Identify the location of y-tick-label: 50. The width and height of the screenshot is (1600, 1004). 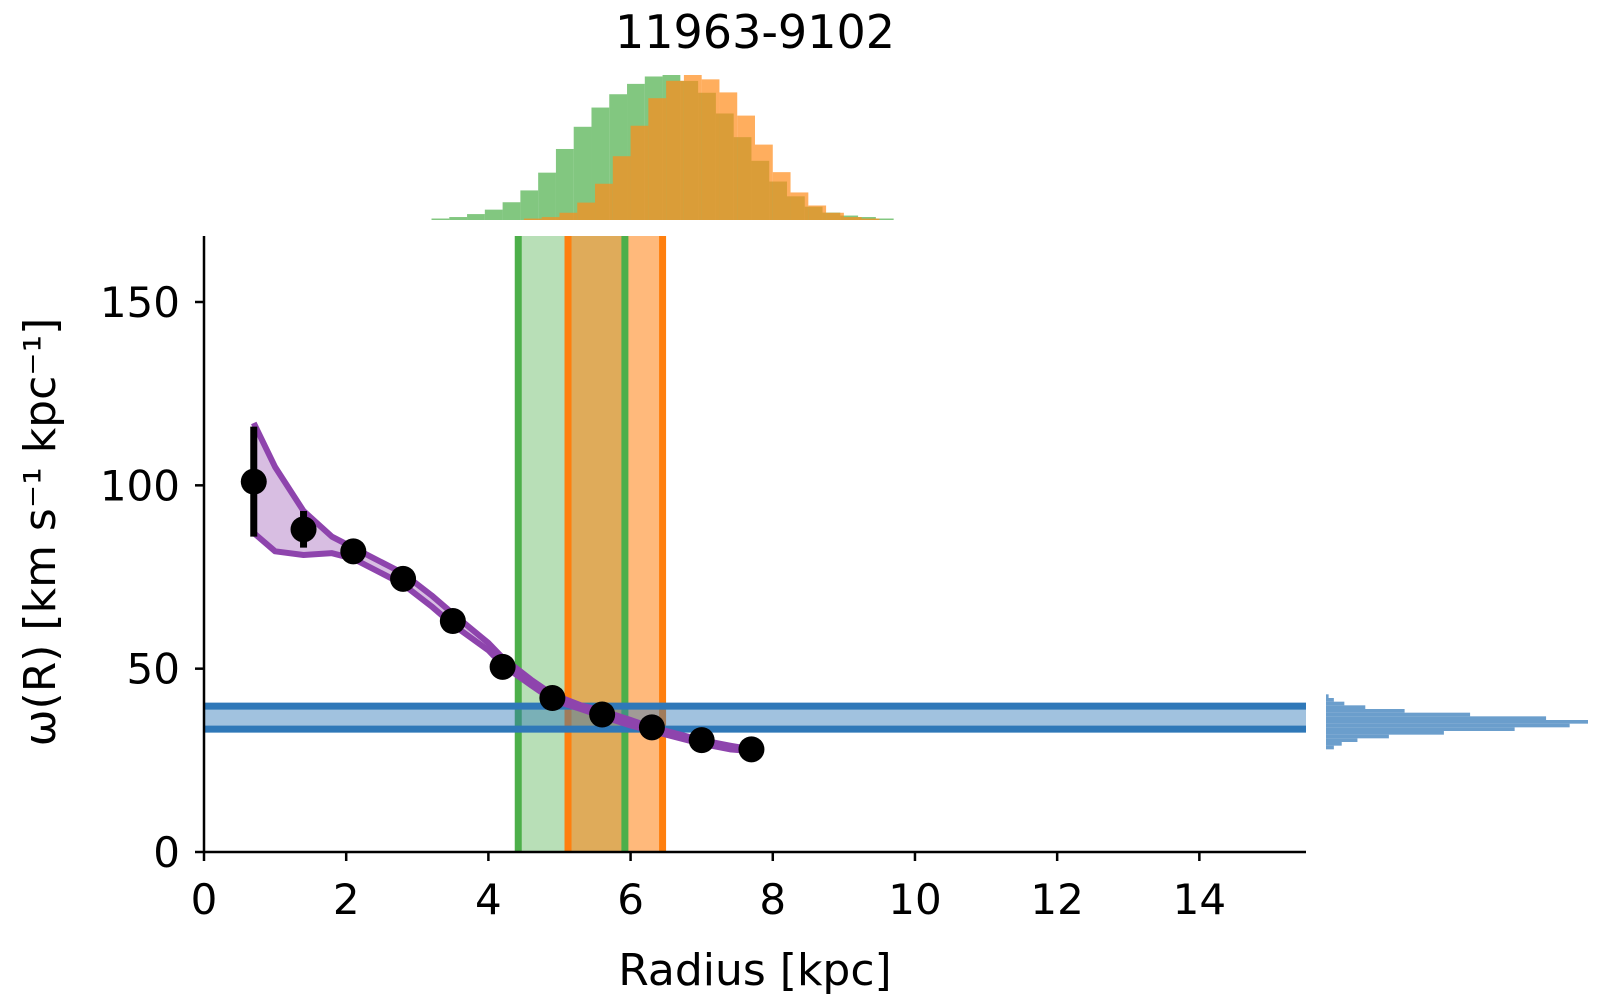
(153, 669).